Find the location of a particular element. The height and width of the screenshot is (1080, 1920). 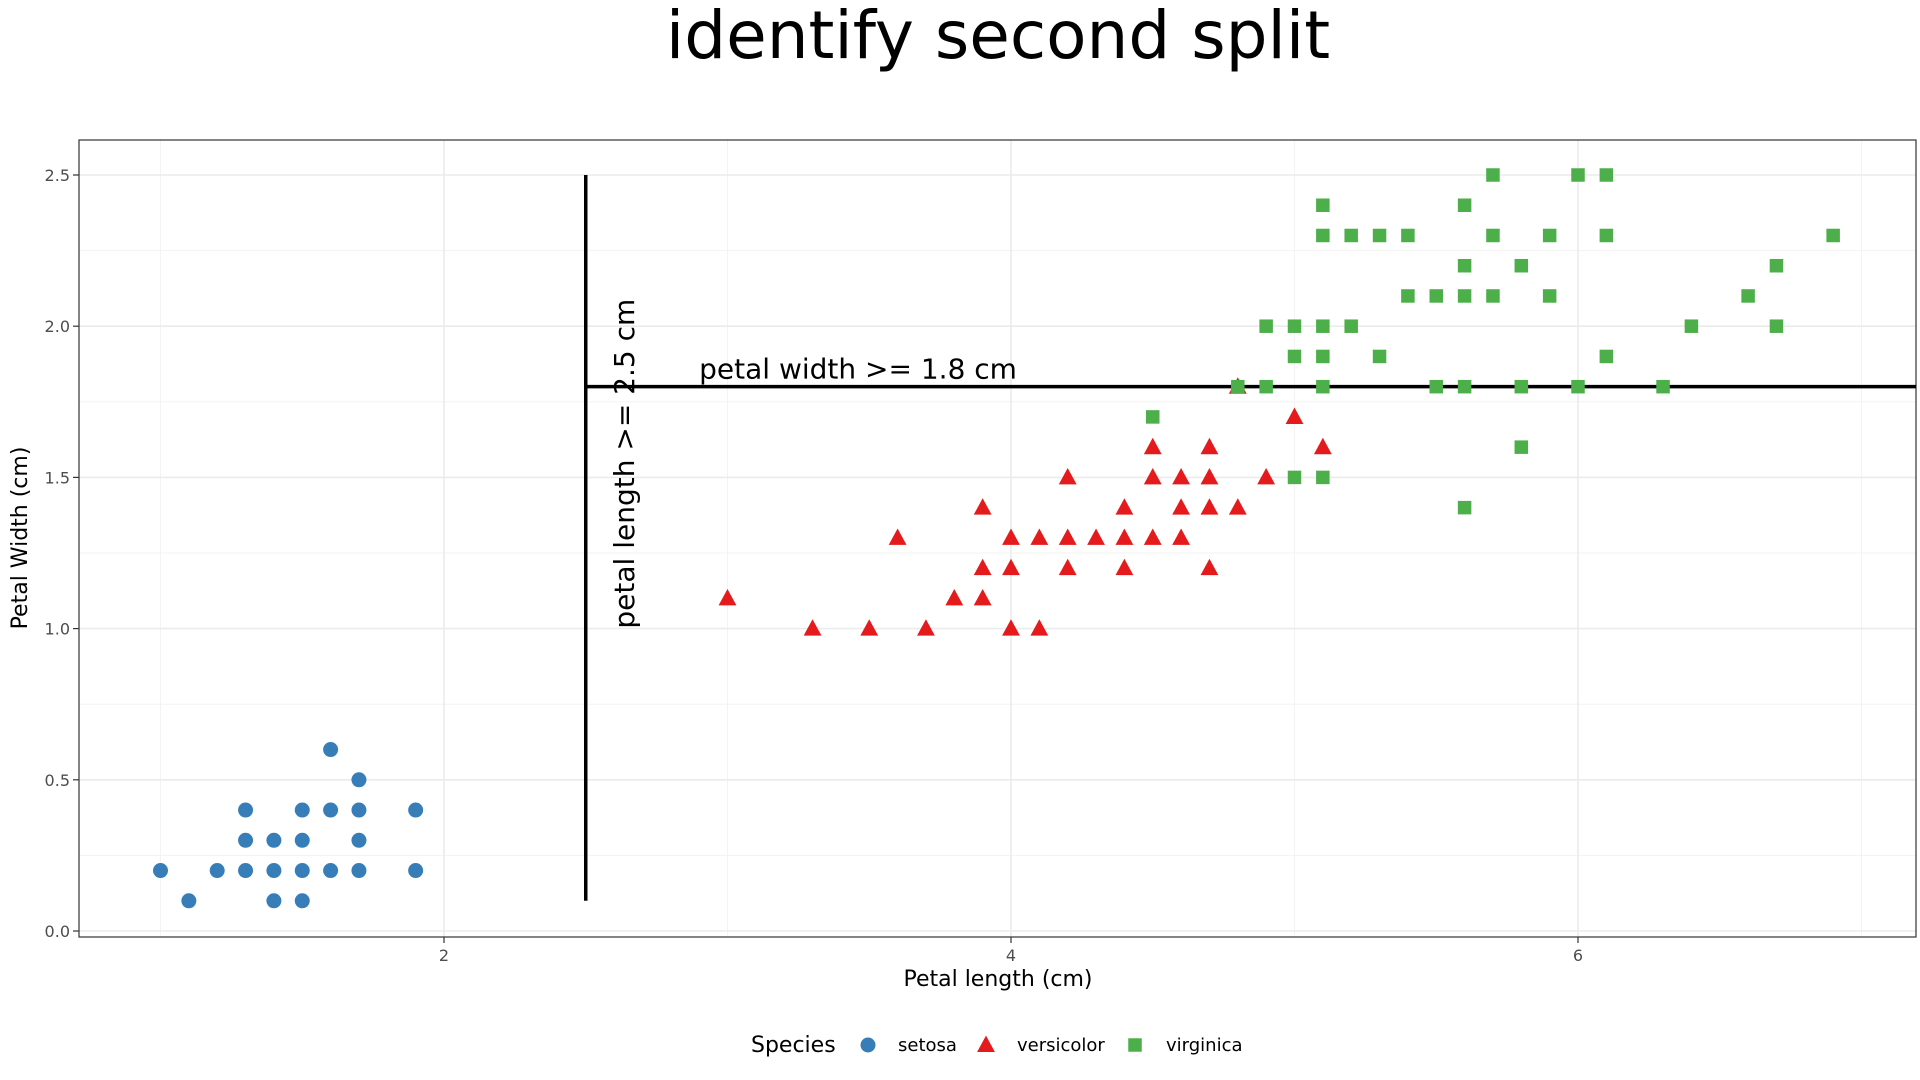

x-tick-label: 2 is located at coordinates (444, 955).